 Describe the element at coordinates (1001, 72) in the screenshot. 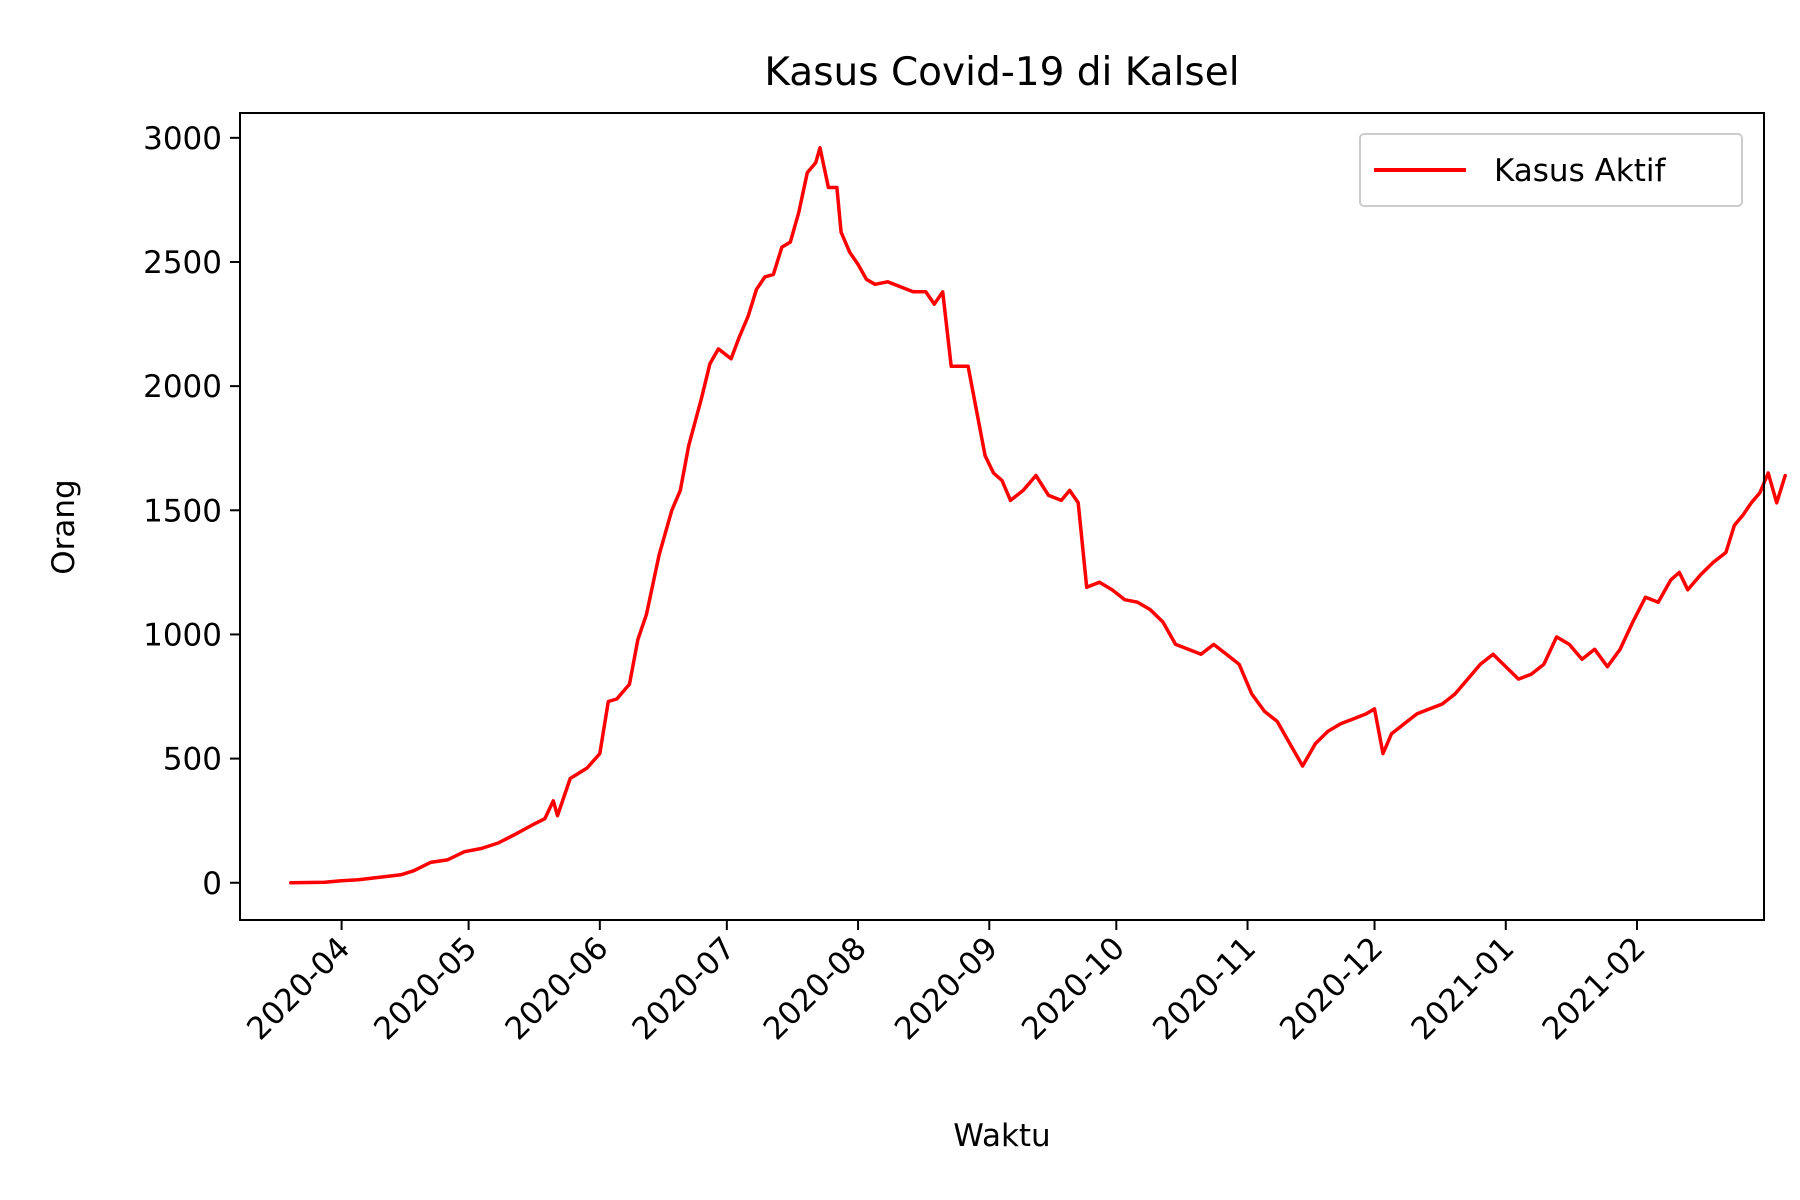

I see `chart-title: Kasus Covid-19 di Kalsel` at that location.